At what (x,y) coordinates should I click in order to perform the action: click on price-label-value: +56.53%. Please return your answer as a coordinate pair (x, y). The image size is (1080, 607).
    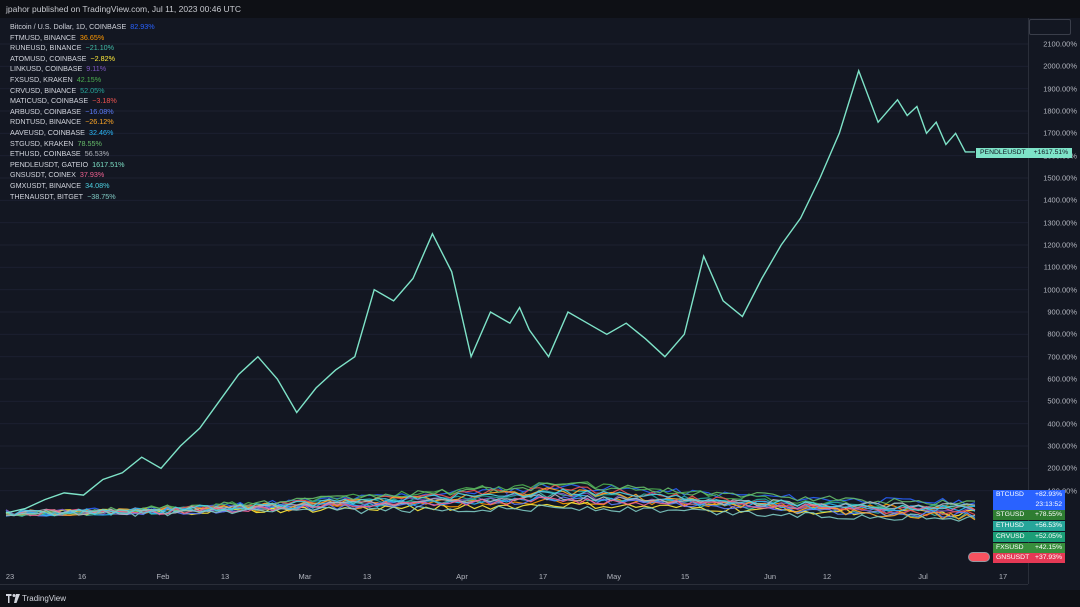
    Looking at the image, I should click on (1048, 525).